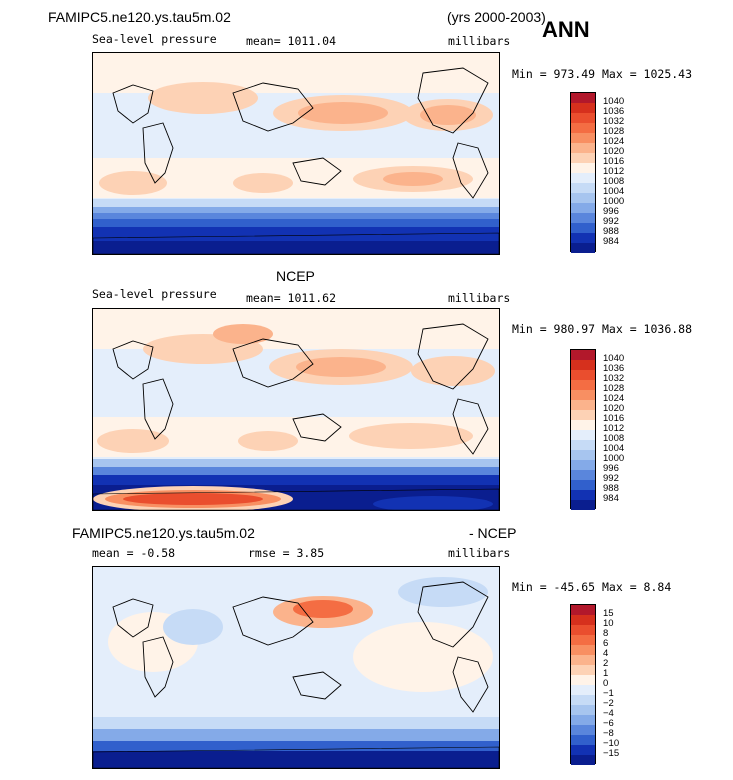 The image size is (733, 780). I want to click on panel-1-variable: Sea-level pressure, so click(154, 39).